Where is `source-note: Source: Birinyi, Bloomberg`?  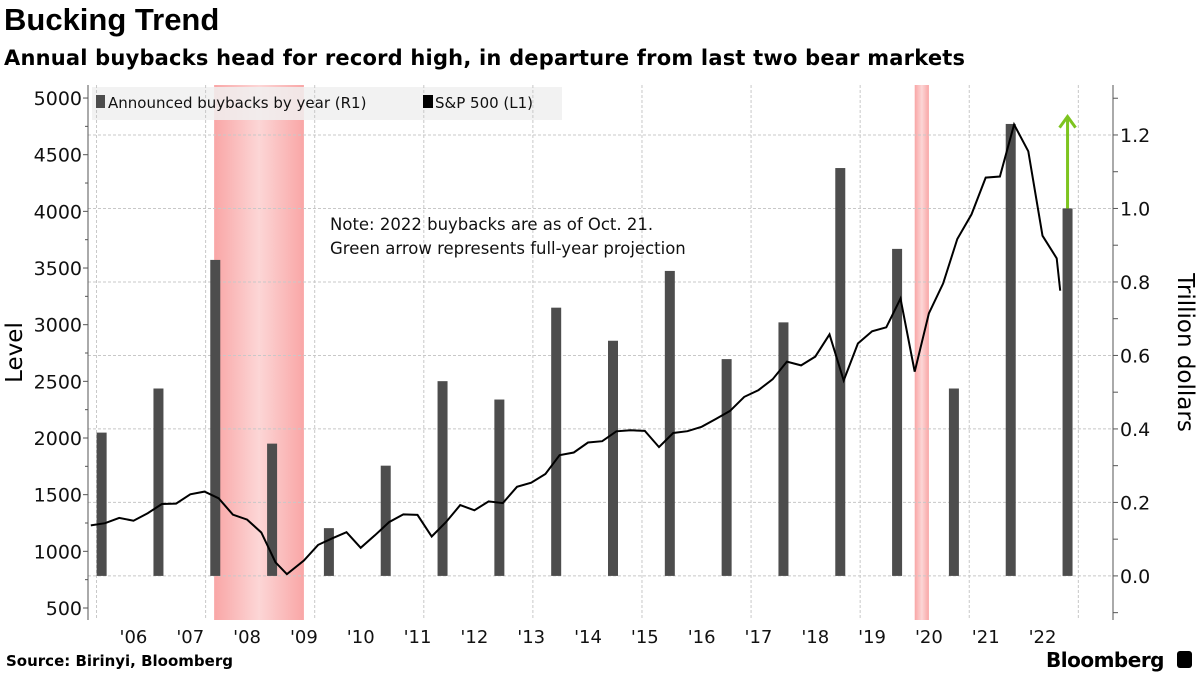
source-note: Source: Birinyi, Bloomberg is located at coordinates (119, 661).